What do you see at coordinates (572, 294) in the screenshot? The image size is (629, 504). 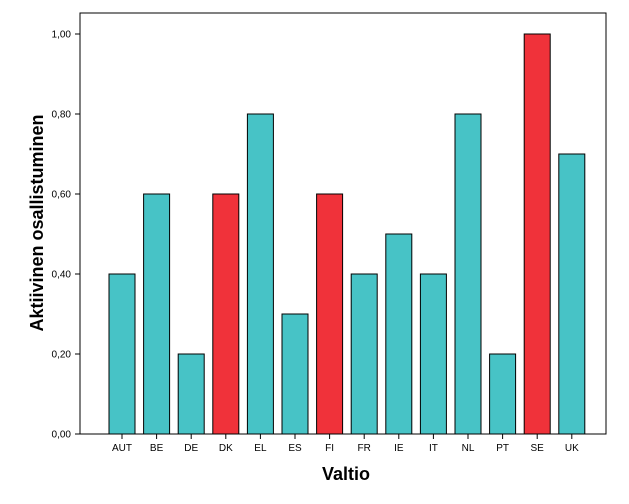 I see `bar-uk` at bounding box center [572, 294].